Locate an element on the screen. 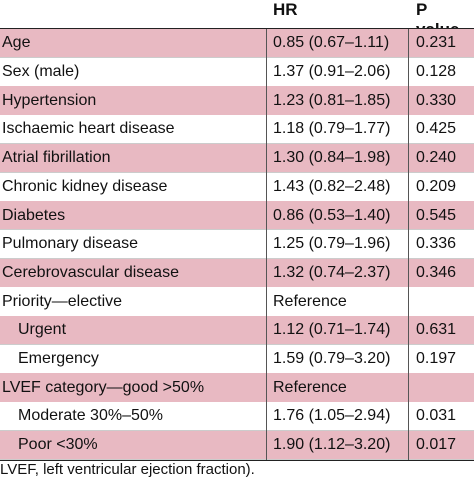 The width and height of the screenshot is (474, 478). p-value: 0.346 is located at coordinates (436, 272).